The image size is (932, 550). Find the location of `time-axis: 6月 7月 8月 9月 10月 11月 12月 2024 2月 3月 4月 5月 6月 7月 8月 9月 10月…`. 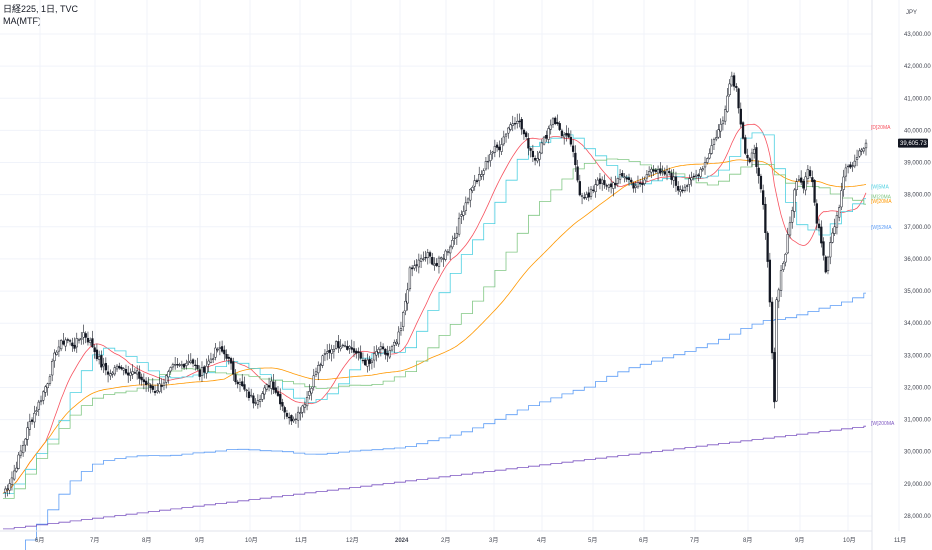

time-axis: 6月 7月 8月 9月 10月 11月 12月 2024 2月 3月 4月 5月 6月 7月 8月 9月 10月… is located at coordinates (470, 540).